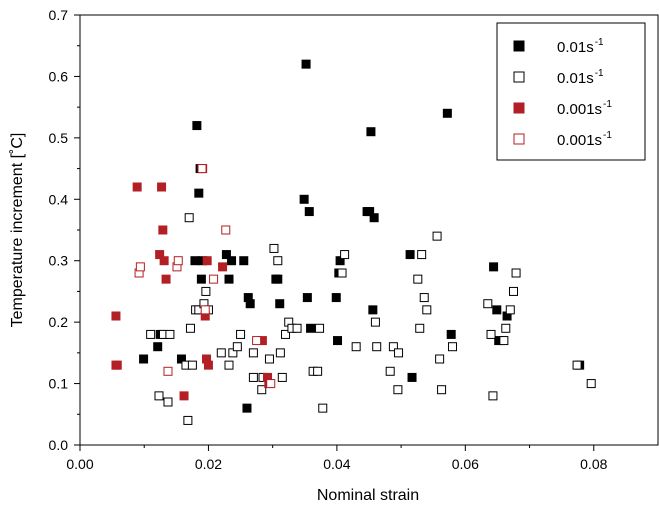 This screenshot has height=513, width=659. What do you see at coordinates (607, 135) in the screenshot?
I see `legend-label-superscript-4: -1` at bounding box center [607, 135].